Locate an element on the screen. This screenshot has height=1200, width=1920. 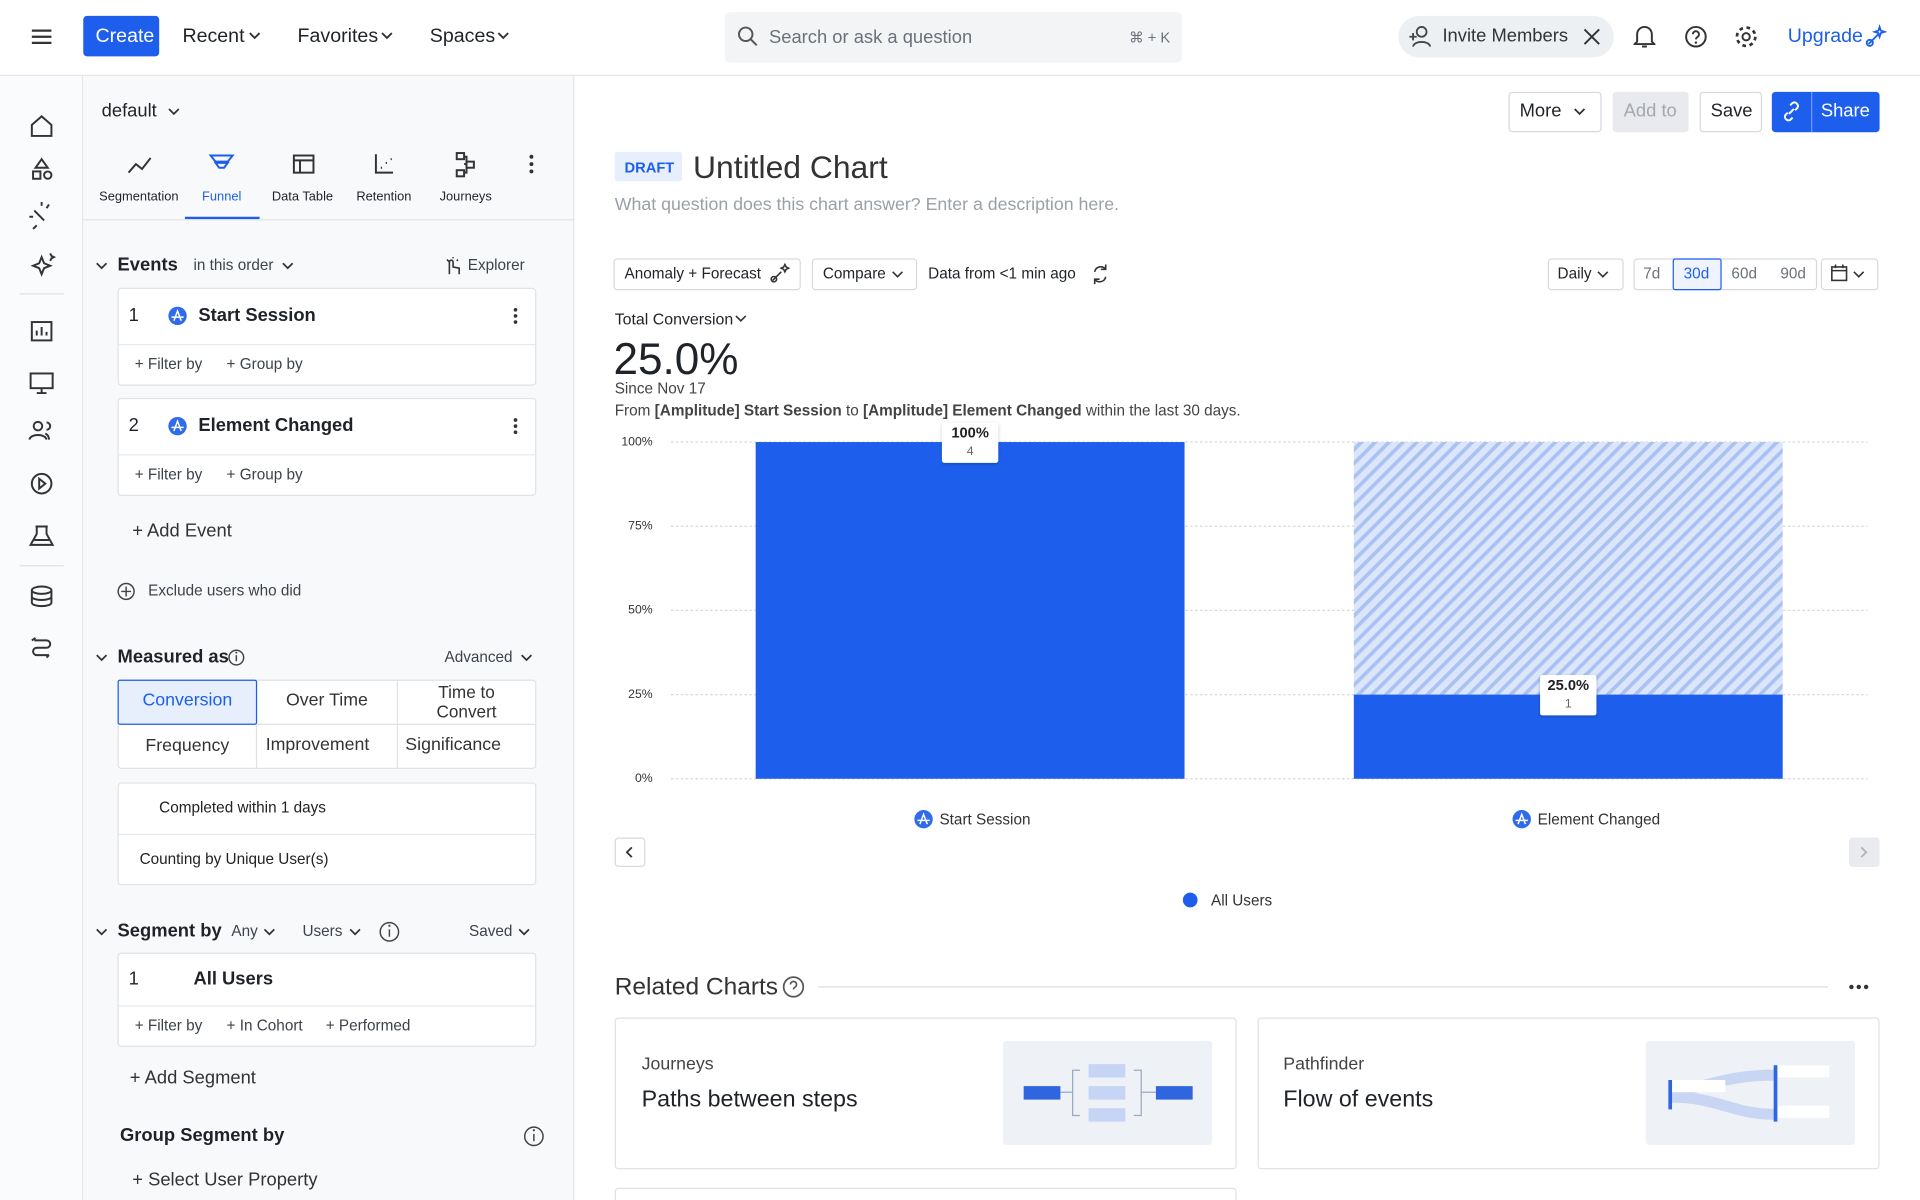
invite-close is located at coordinates (1591, 36).